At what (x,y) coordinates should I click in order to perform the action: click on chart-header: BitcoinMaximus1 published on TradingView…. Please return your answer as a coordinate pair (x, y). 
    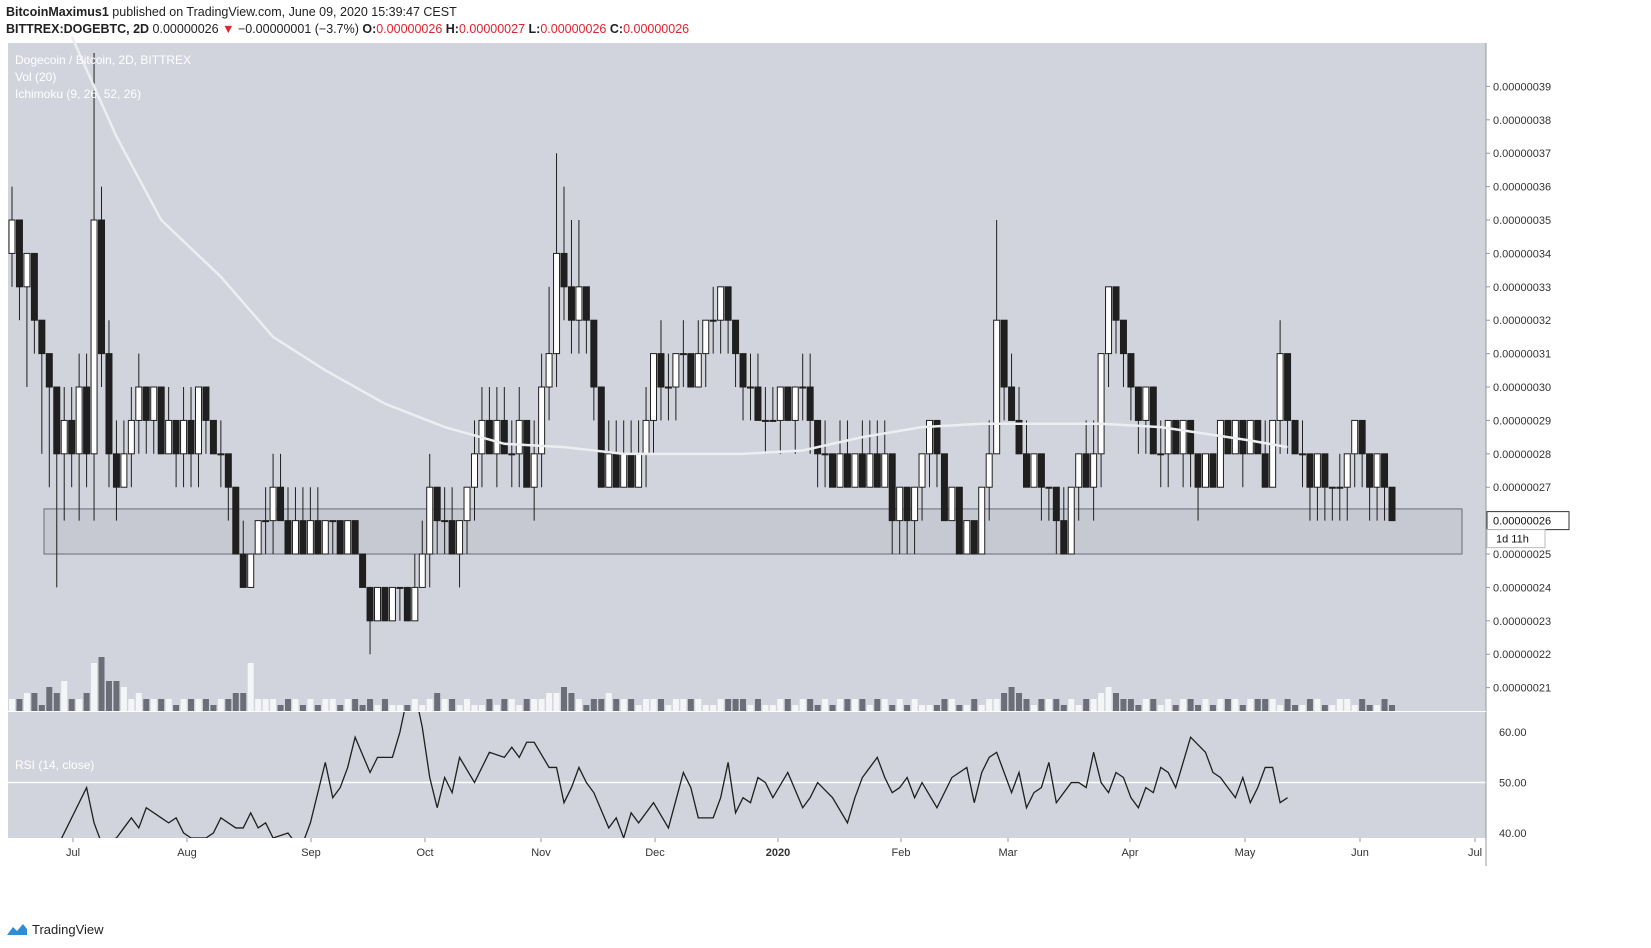
    Looking at the image, I should click on (347, 21).